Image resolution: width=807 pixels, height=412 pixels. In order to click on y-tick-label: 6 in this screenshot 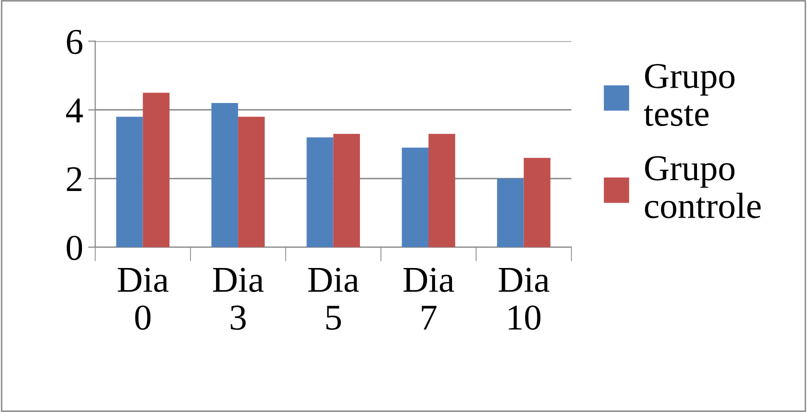, I will do `click(74, 42)`.